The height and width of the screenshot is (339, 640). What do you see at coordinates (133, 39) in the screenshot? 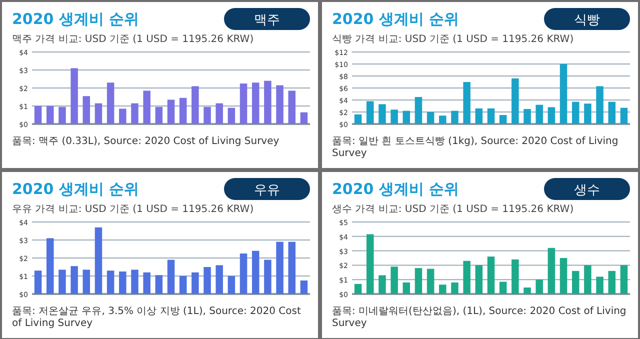
I see `y-axis-title: 맥주 가격 비교: USD 기준 (1 USD = 1195.26 KRW)` at bounding box center [133, 39].